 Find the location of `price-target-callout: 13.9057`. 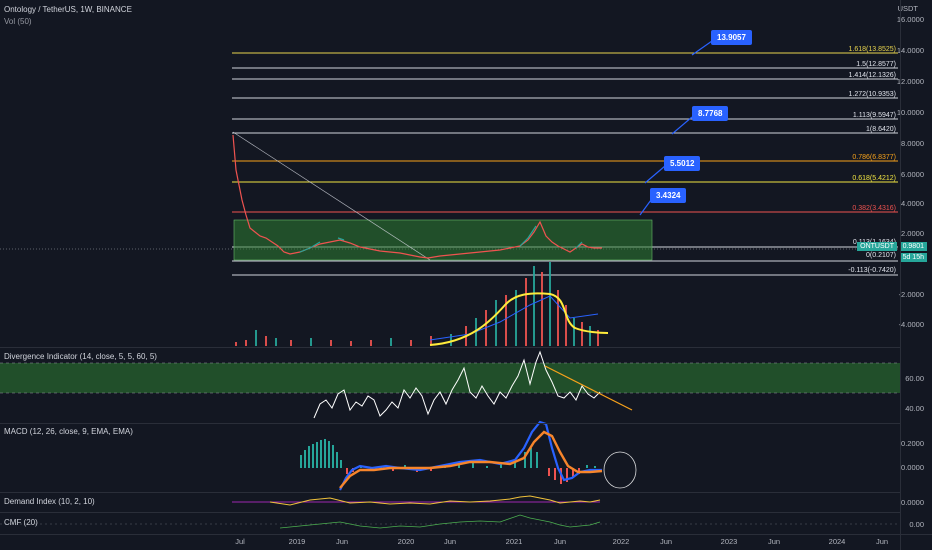

price-target-callout: 13.9057 is located at coordinates (731, 37).